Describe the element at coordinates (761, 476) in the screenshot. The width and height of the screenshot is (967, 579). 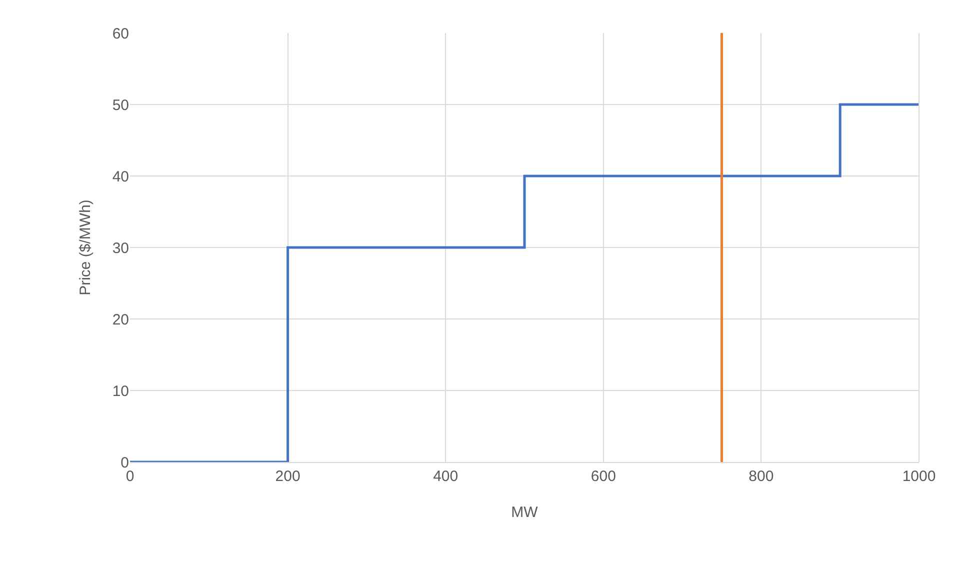
I see `x-tick-label: 800` at that location.